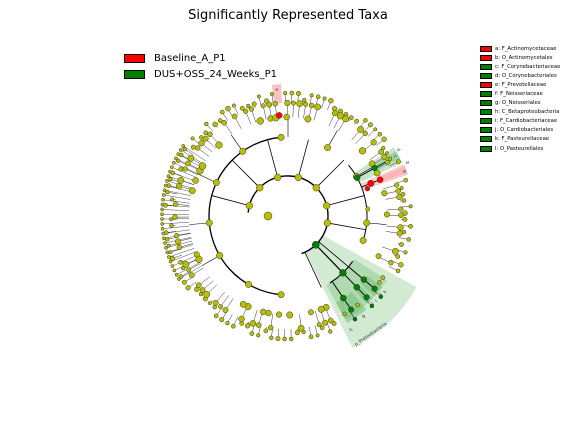 The image size is (576, 432). Describe the element at coordinates (356, 320) in the screenshot. I see `sector-label-f: f` at that location.